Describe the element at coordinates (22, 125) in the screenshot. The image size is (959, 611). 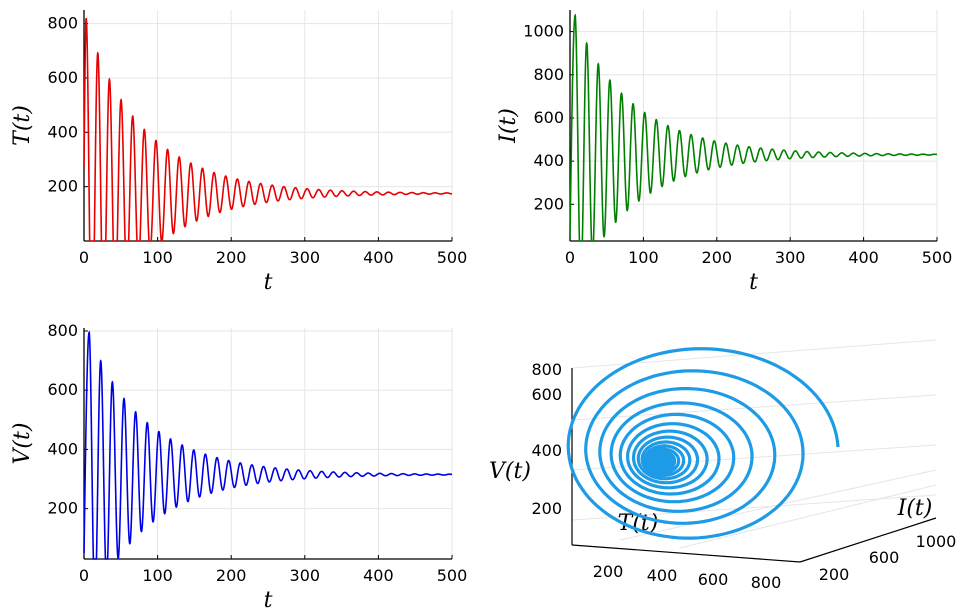
I see `y-axis-label: T(t)` at that location.